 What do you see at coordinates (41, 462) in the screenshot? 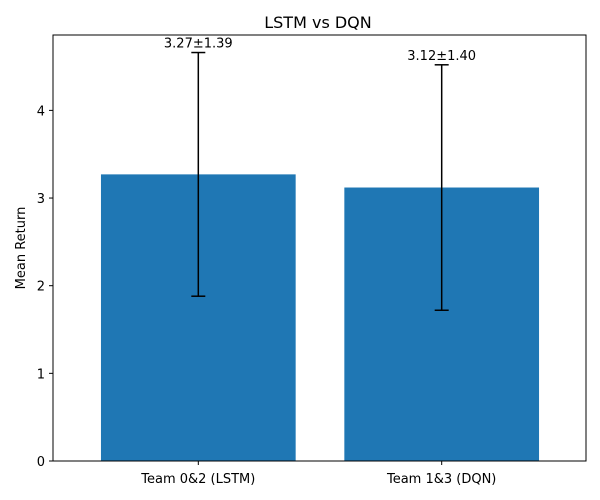
I see `y-tick-label: 0` at bounding box center [41, 462].